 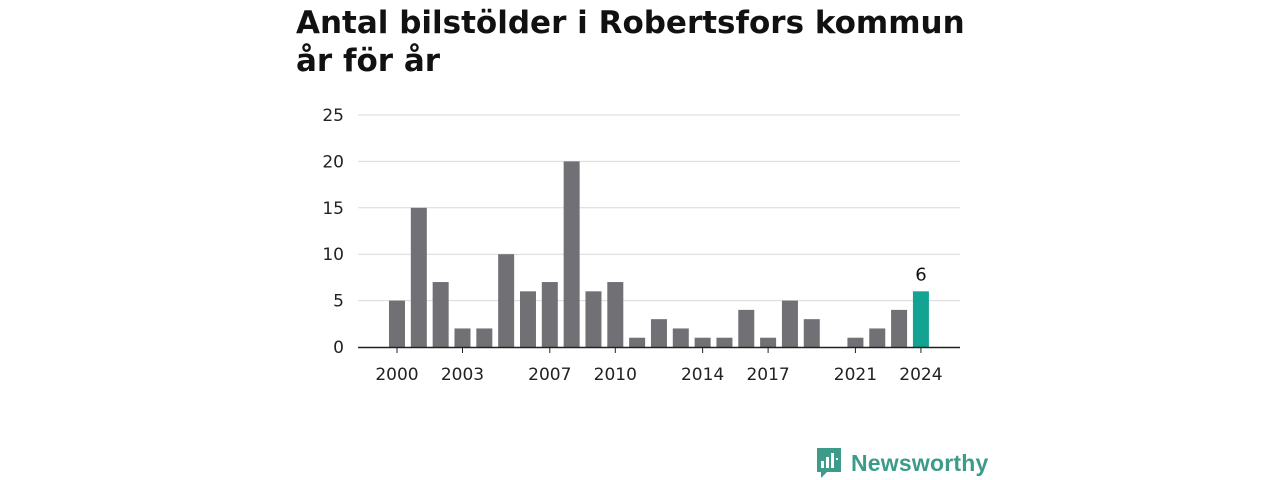 I want to click on bar-2022, so click(x=877, y=337).